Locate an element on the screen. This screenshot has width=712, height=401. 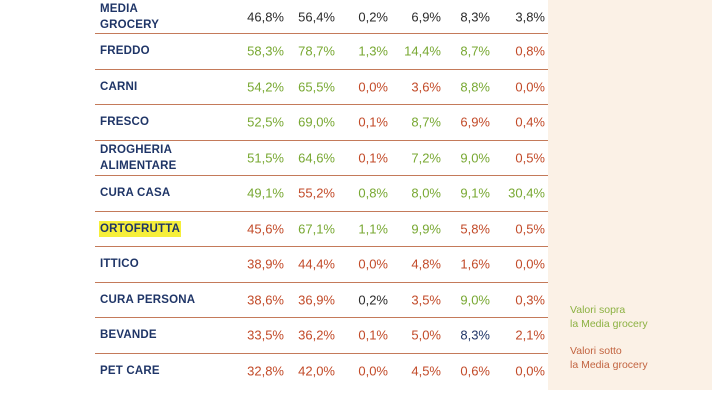
row-label-line2: GROCERY is located at coordinates (130, 24).